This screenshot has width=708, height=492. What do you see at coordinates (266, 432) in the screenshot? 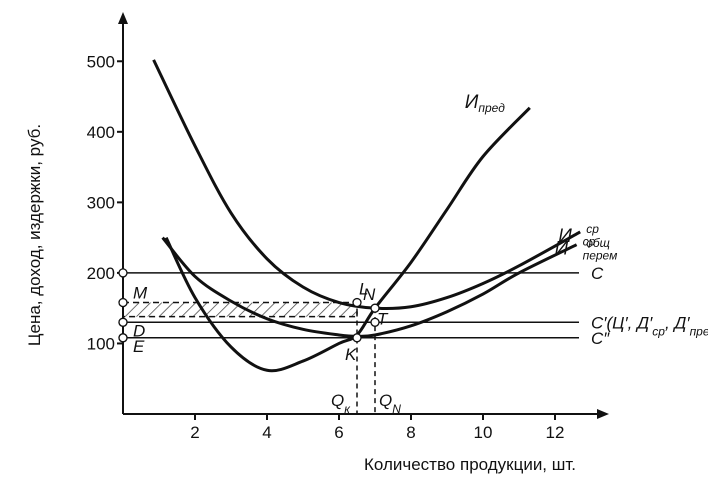
I see `x-tick-label: 4` at bounding box center [266, 432].